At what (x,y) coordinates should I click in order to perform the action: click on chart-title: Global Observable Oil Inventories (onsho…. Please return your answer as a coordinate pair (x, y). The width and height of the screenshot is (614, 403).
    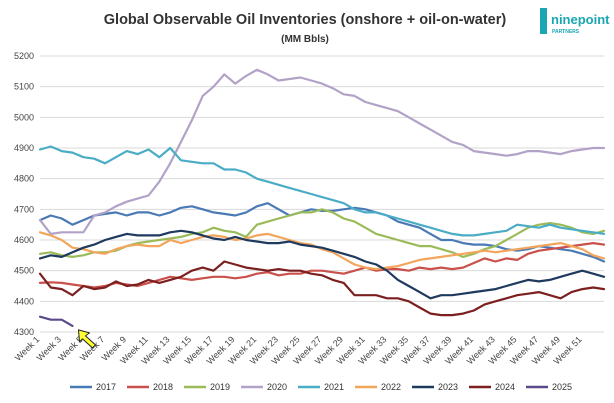
    Looking at the image, I should click on (305, 20).